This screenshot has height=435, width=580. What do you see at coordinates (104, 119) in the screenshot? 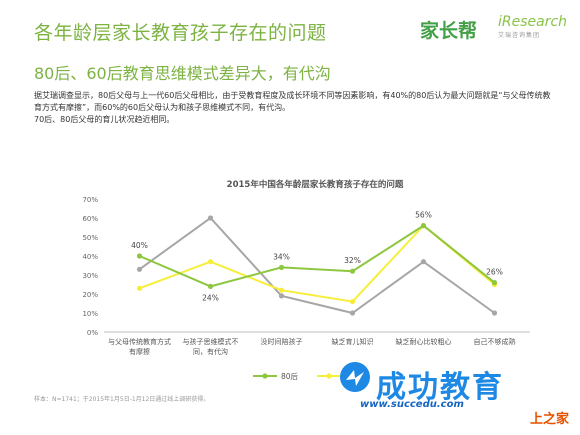
I see `summary-paragraph-2: 70后、80后父母的育儿状况趋近相同。` at bounding box center [104, 119].